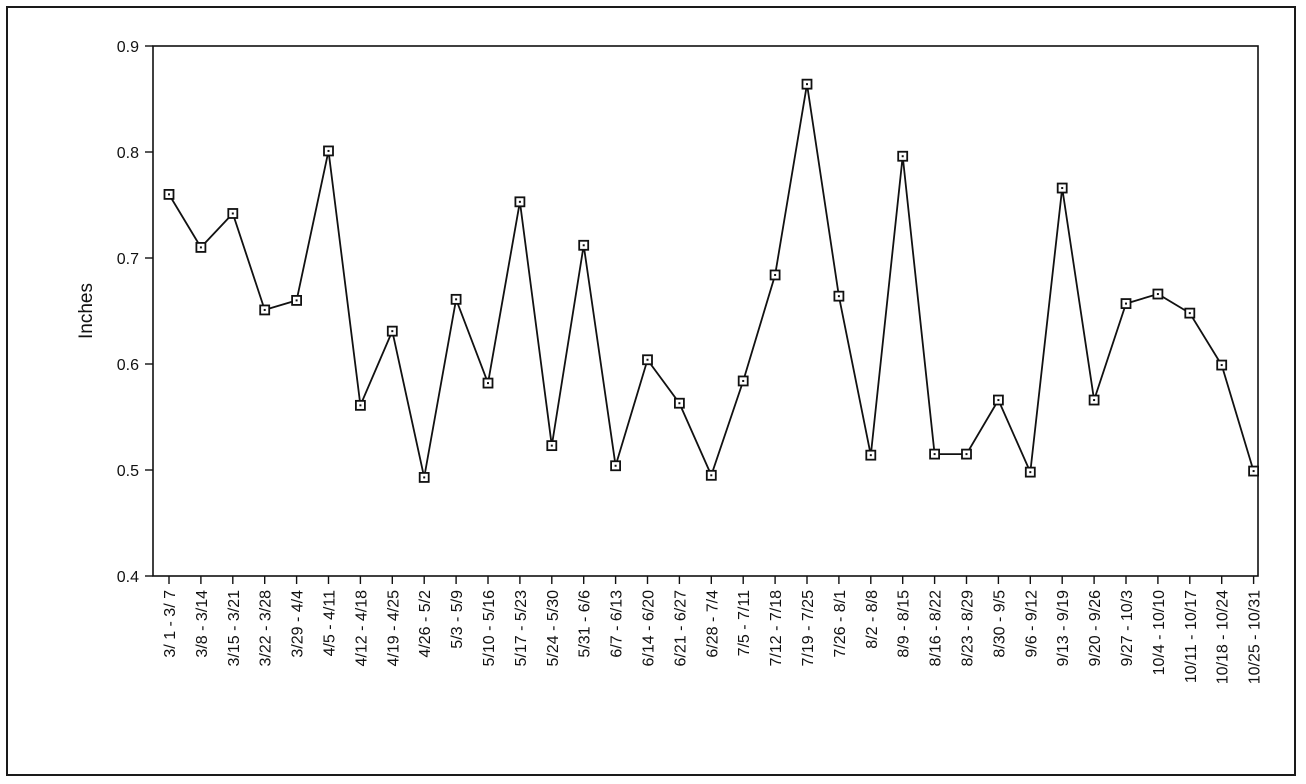 The image size is (1306, 784). Describe the element at coordinates (776, 628) in the screenshot. I see `x-tick-label: 7/12 - 7/18` at that location.